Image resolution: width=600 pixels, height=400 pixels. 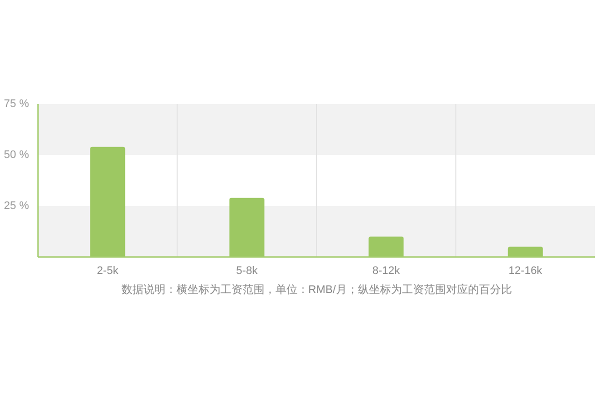 I want to click on y-tick-label: 50 %, so click(x=17, y=155).